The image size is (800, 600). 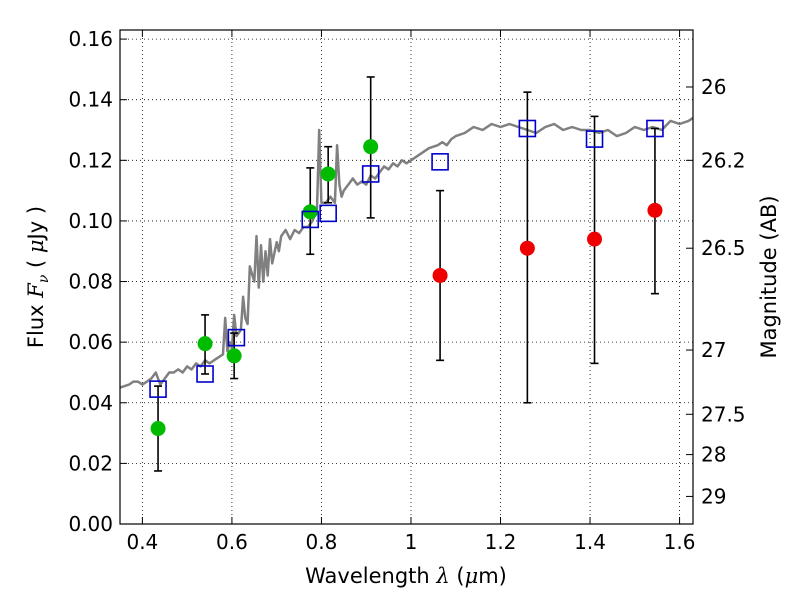 I want to click on y2-tick-label: 26.5, so click(x=723, y=248).